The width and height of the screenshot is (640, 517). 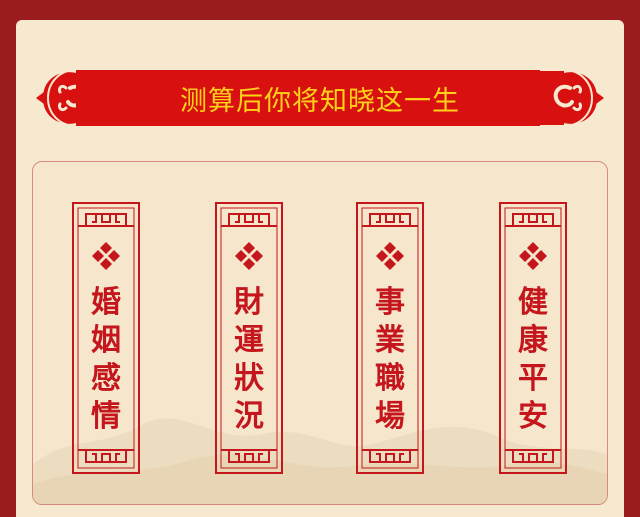 I want to click on scroll-char: 財, so click(x=249, y=302).